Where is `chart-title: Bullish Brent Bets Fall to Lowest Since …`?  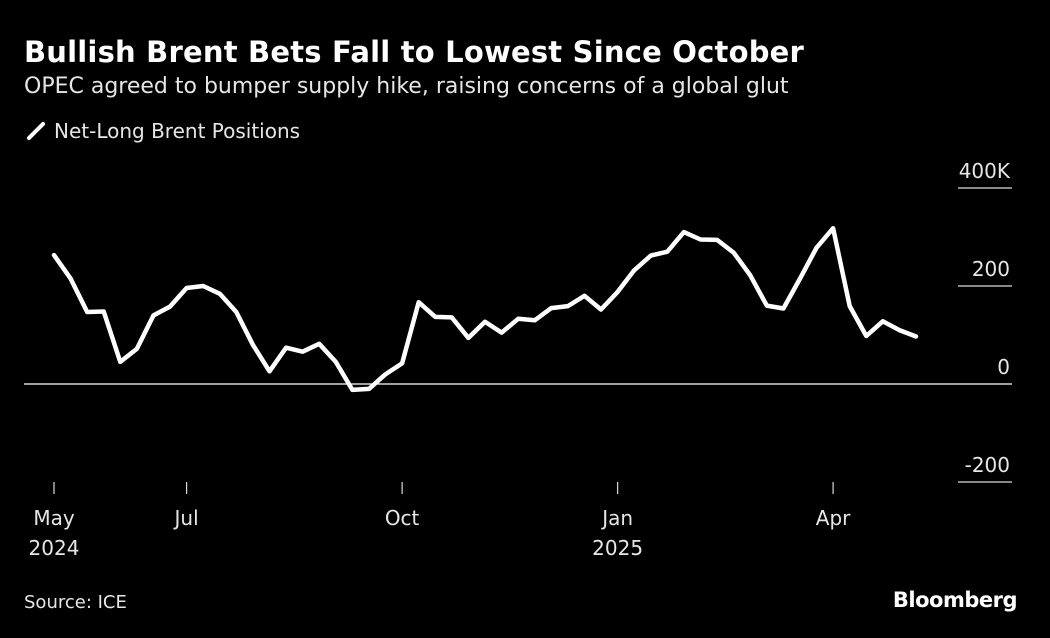 chart-title: Bullish Brent Bets Fall to Lowest Since … is located at coordinates (414, 52).